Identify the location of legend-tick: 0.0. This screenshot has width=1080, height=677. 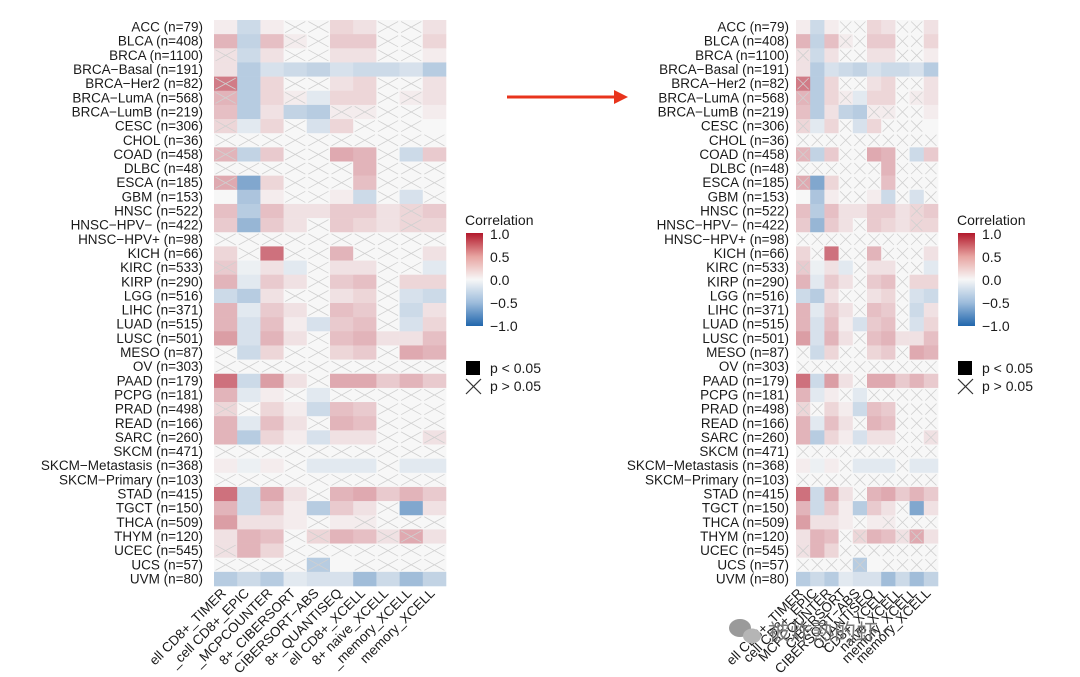
(992, 280).